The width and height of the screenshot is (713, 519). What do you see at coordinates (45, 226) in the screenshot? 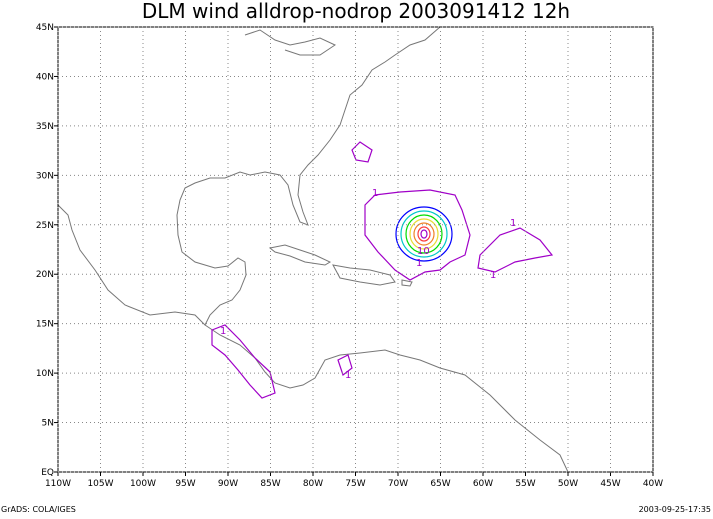
I see `y-tick-label: 25N` at bounding box center [45, 226].